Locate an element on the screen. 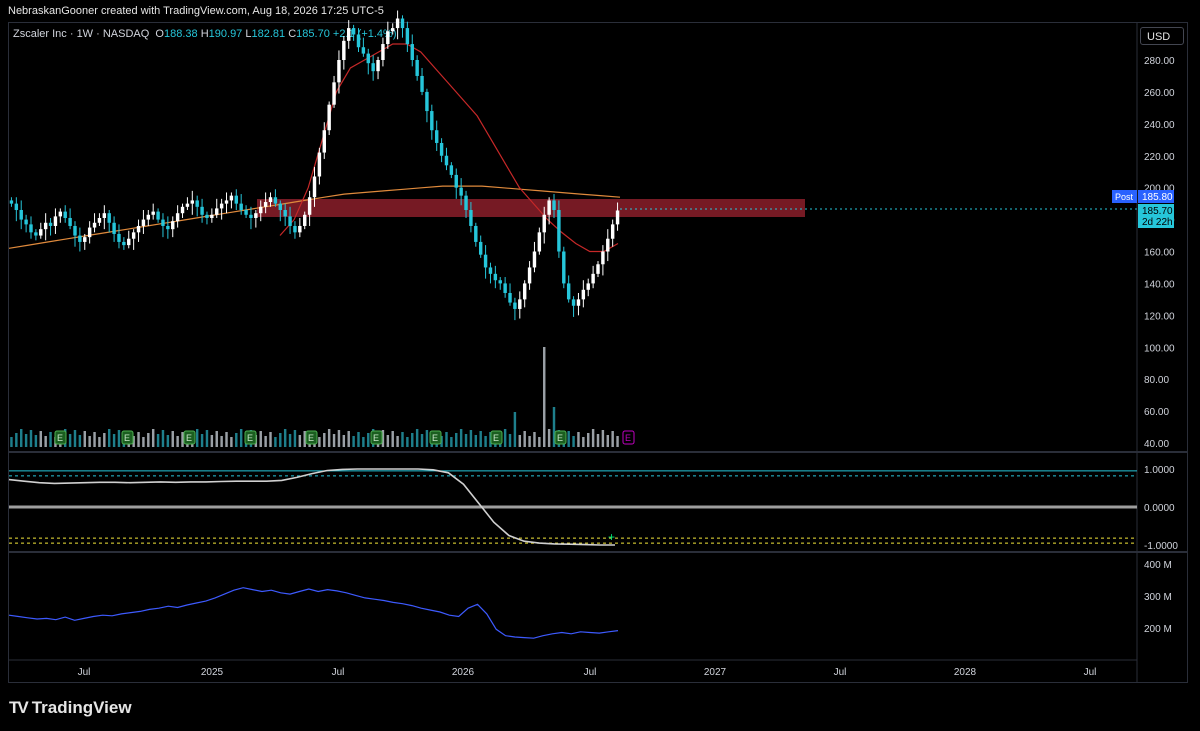 The height and width of the screenshot is (731, 1200). lower-indicator-line is located at coordinates (313, 613).